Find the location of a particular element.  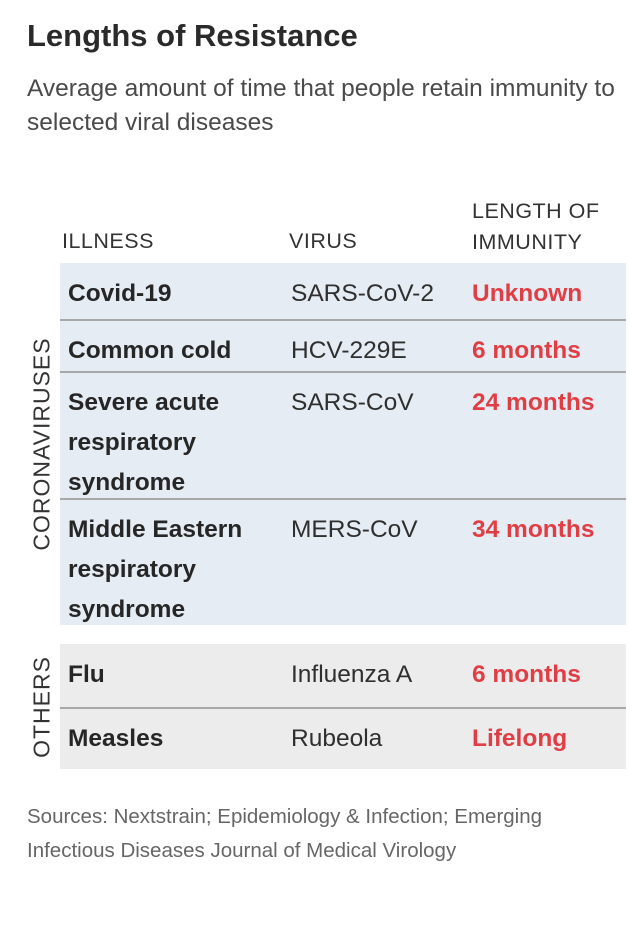

column-header-virus: VIRUS is located at coordinates (323, 241).